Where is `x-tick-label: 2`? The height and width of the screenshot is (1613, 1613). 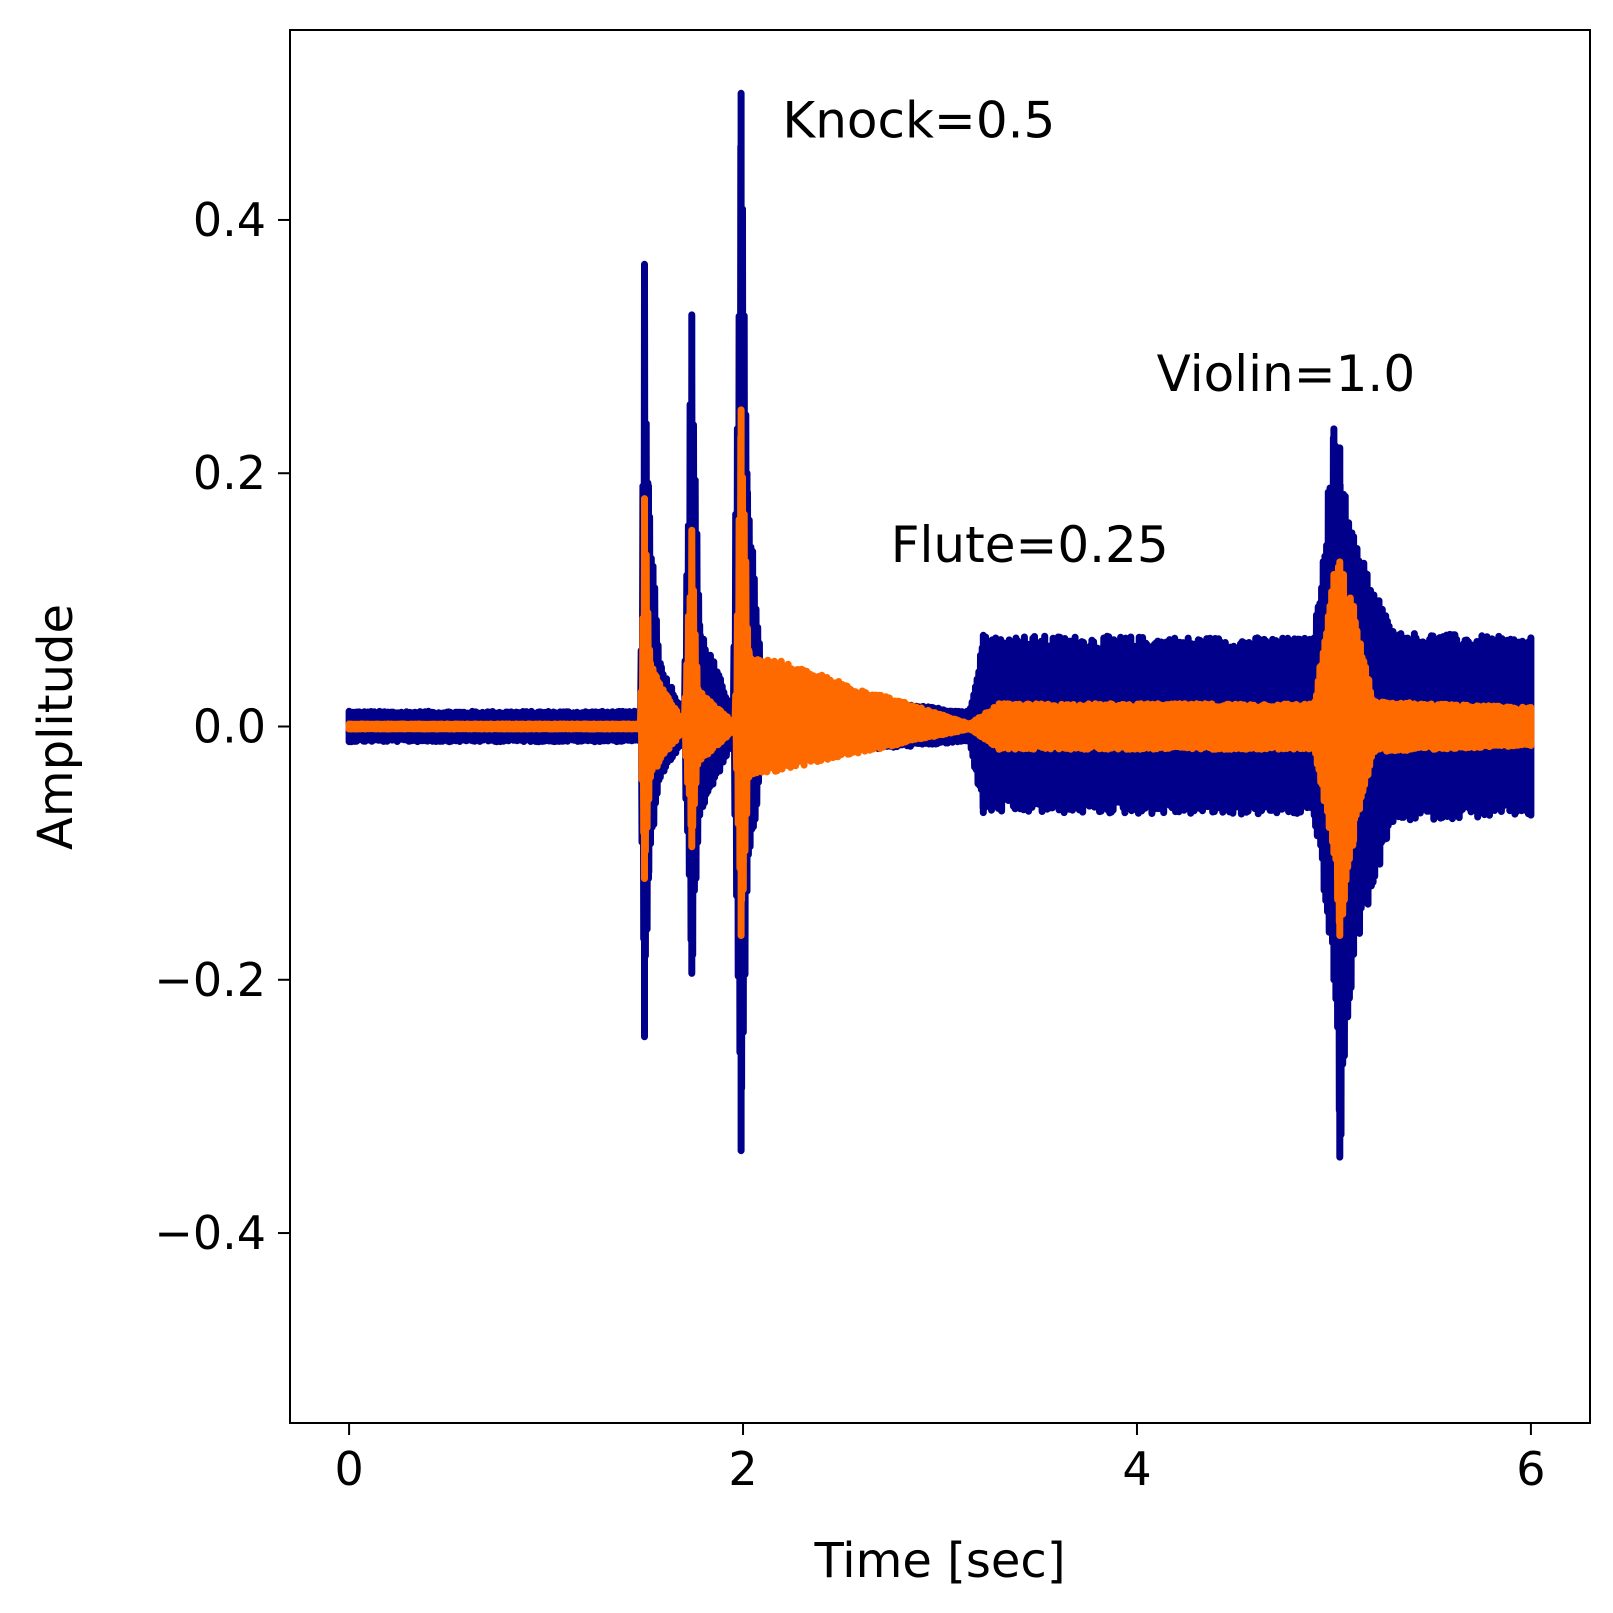
x-tick-label: 2 is located at coordinates (742, 1469).